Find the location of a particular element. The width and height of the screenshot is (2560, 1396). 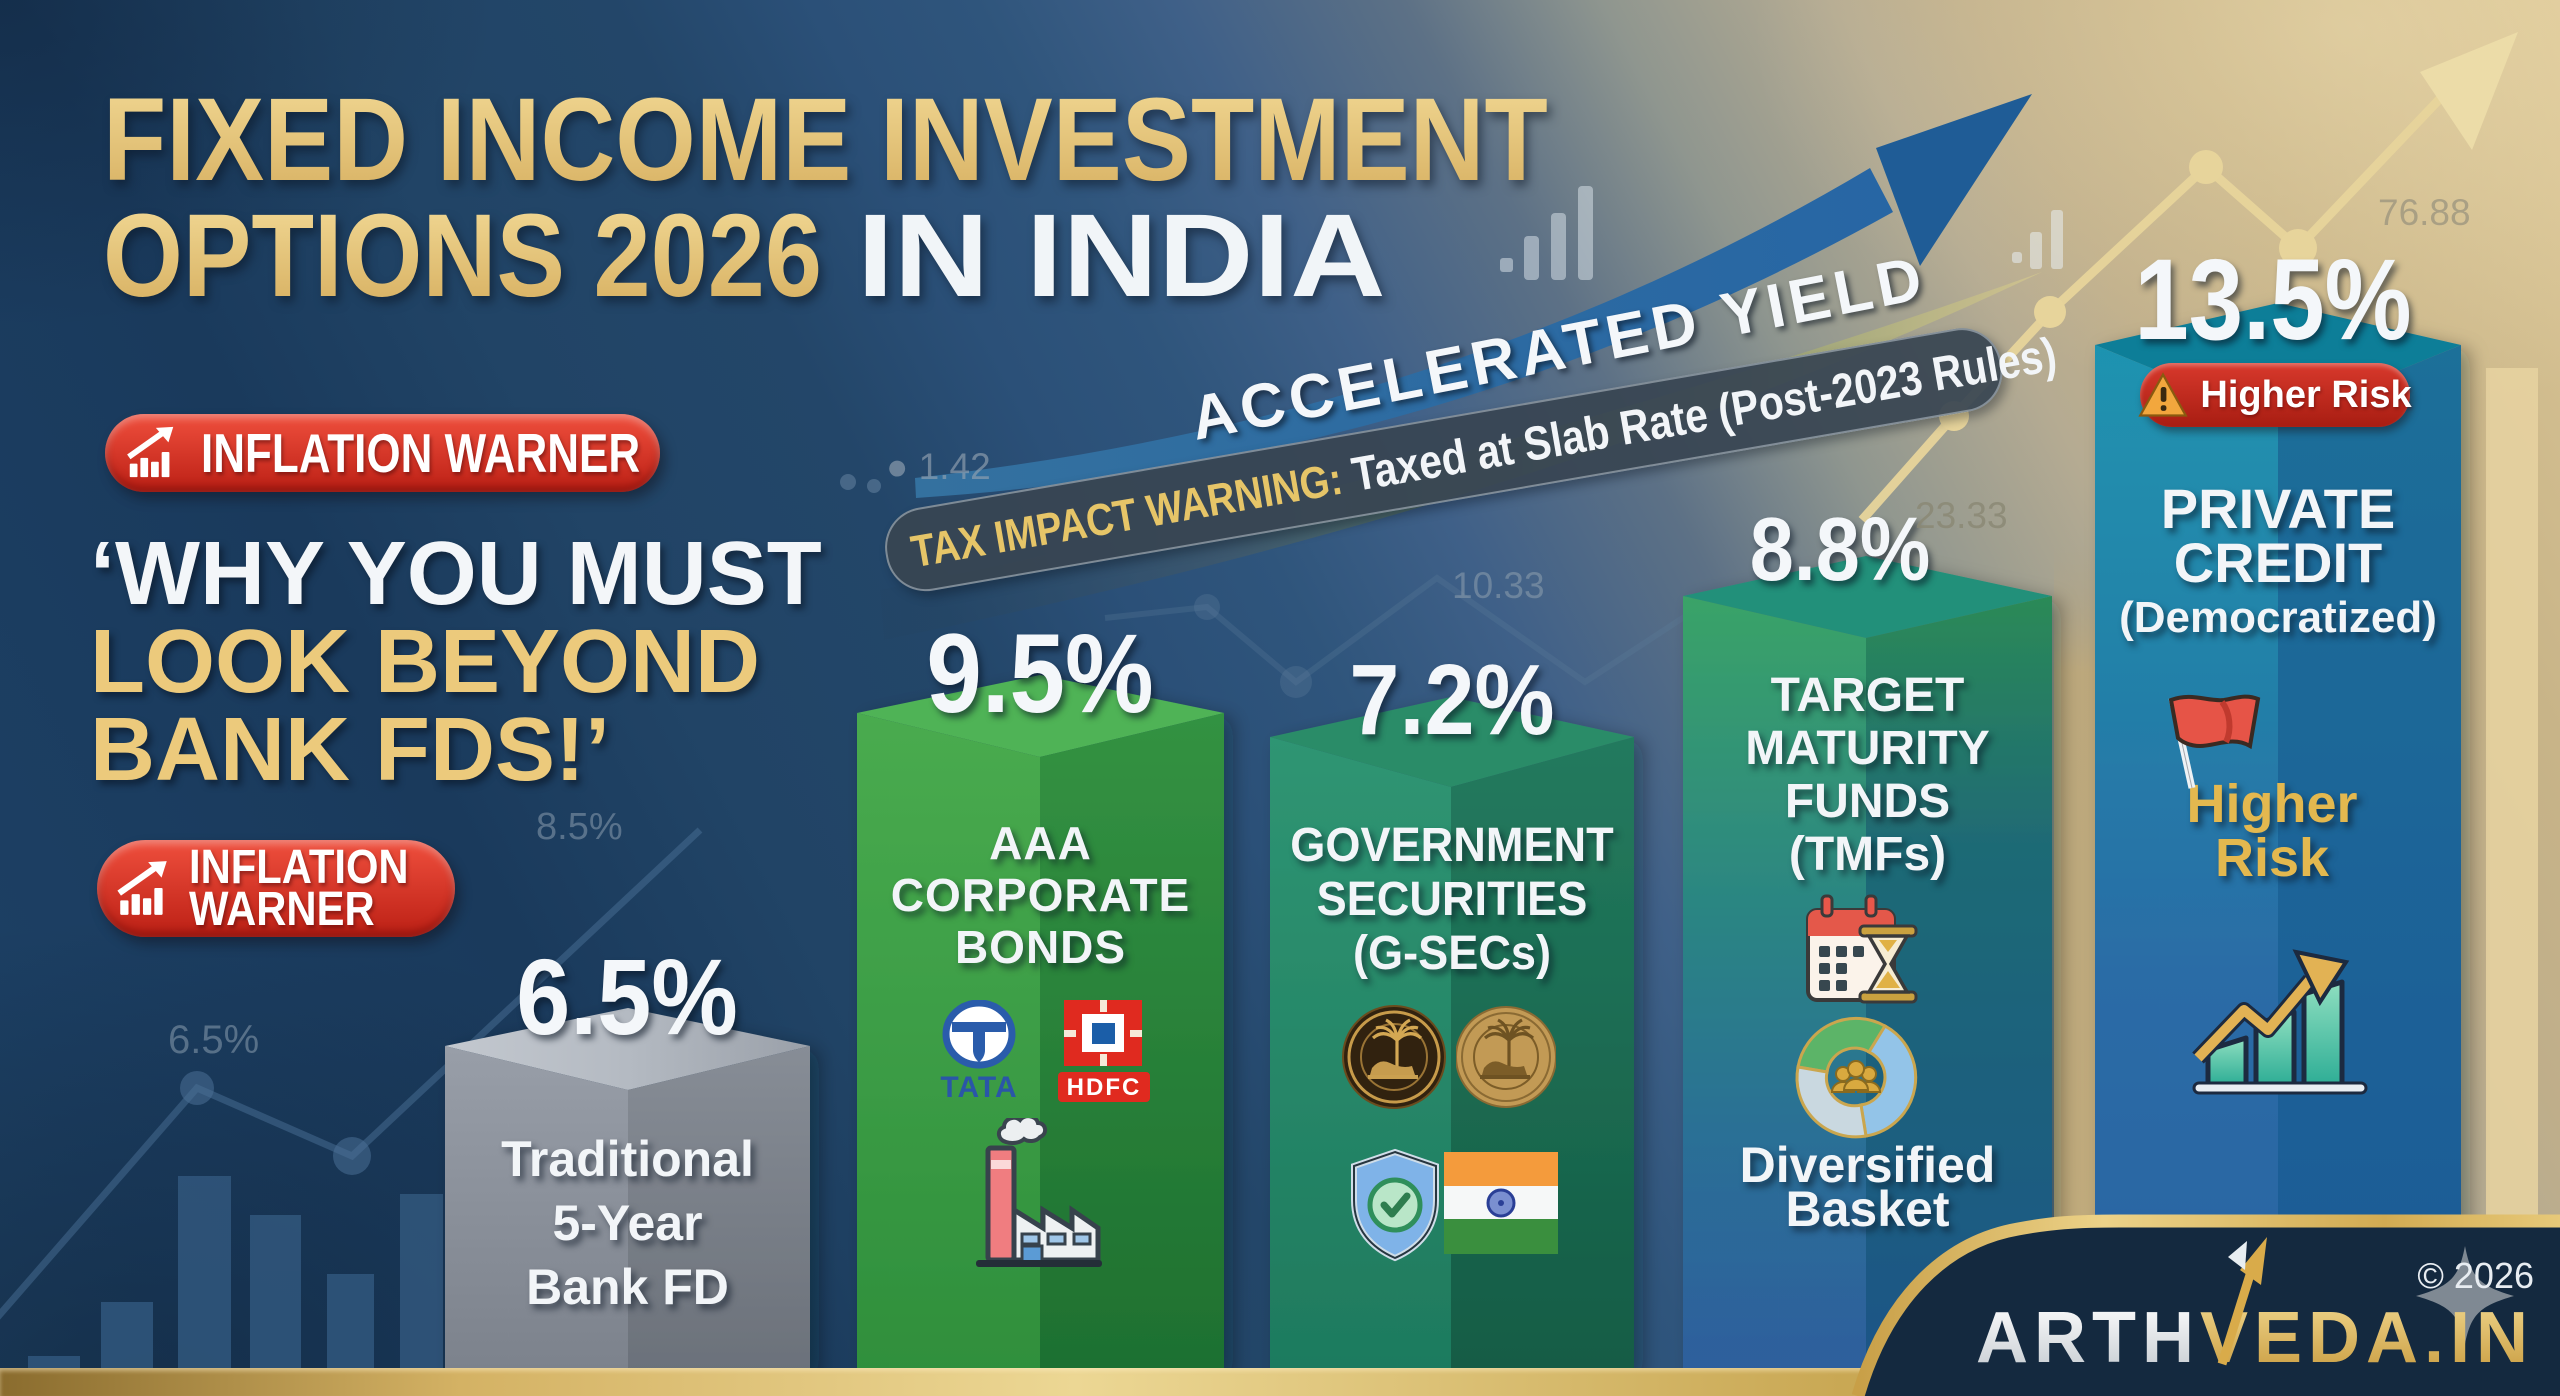

svg-text: TATA is located at coordinates (978, 1087).